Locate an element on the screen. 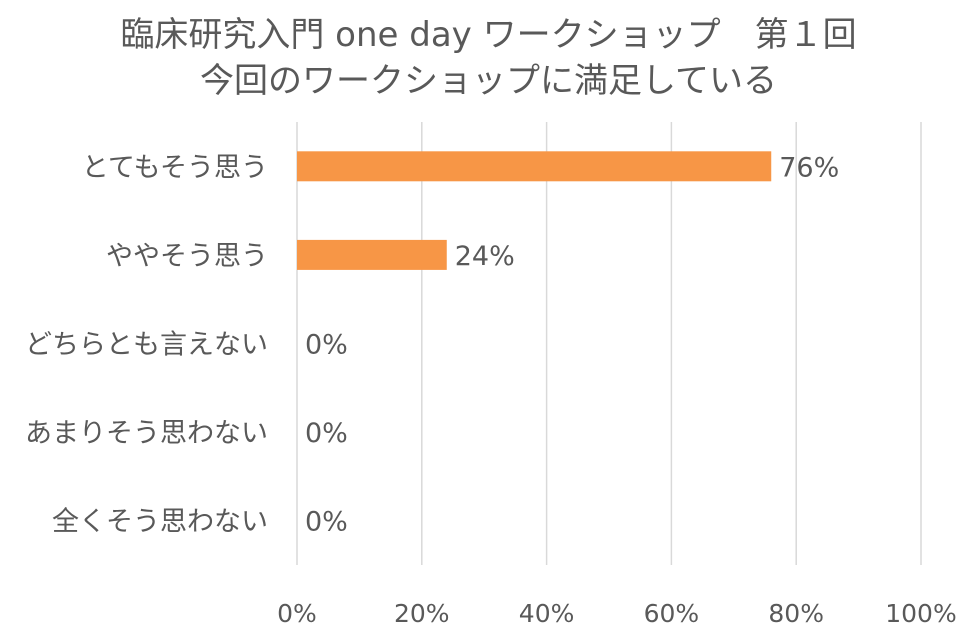  category-label: 全くそう思わない is located at coordinates (160, 522).